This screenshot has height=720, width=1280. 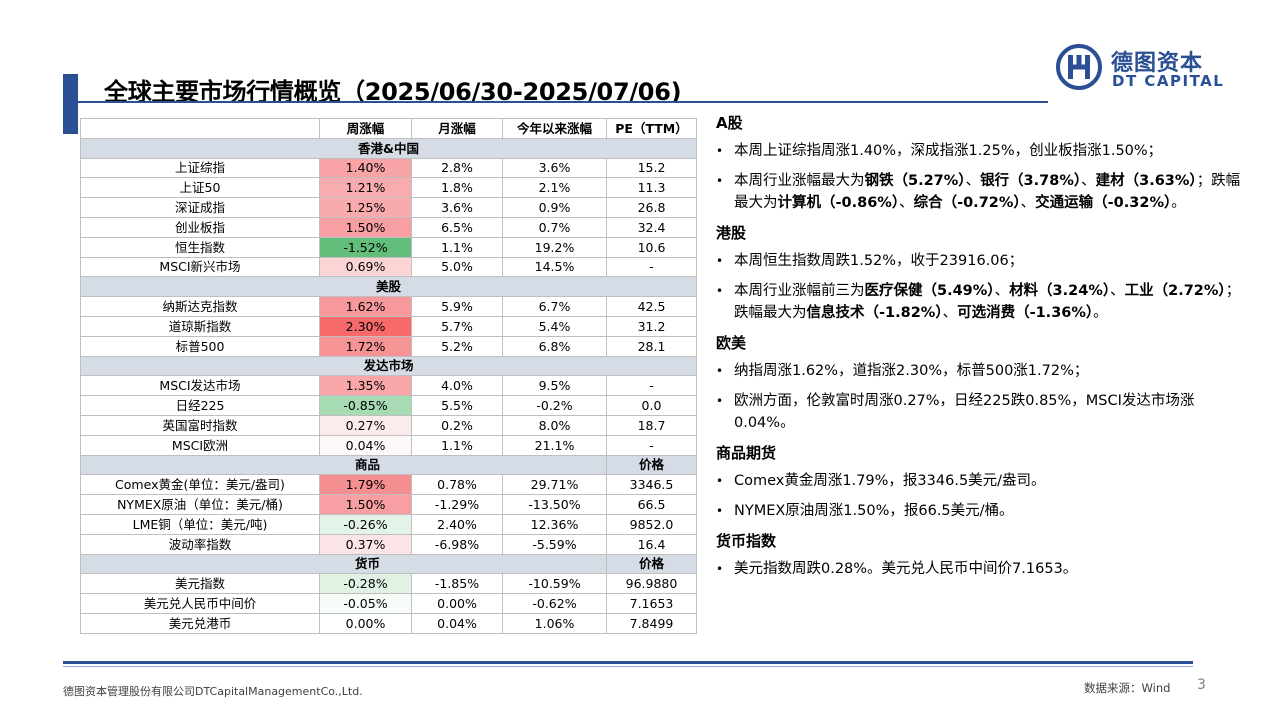 What do you see at coordinates (200, 603) in the screenshot?
I see `row-name: 美元兑人民币中间价` at bounding box center [200, 603].